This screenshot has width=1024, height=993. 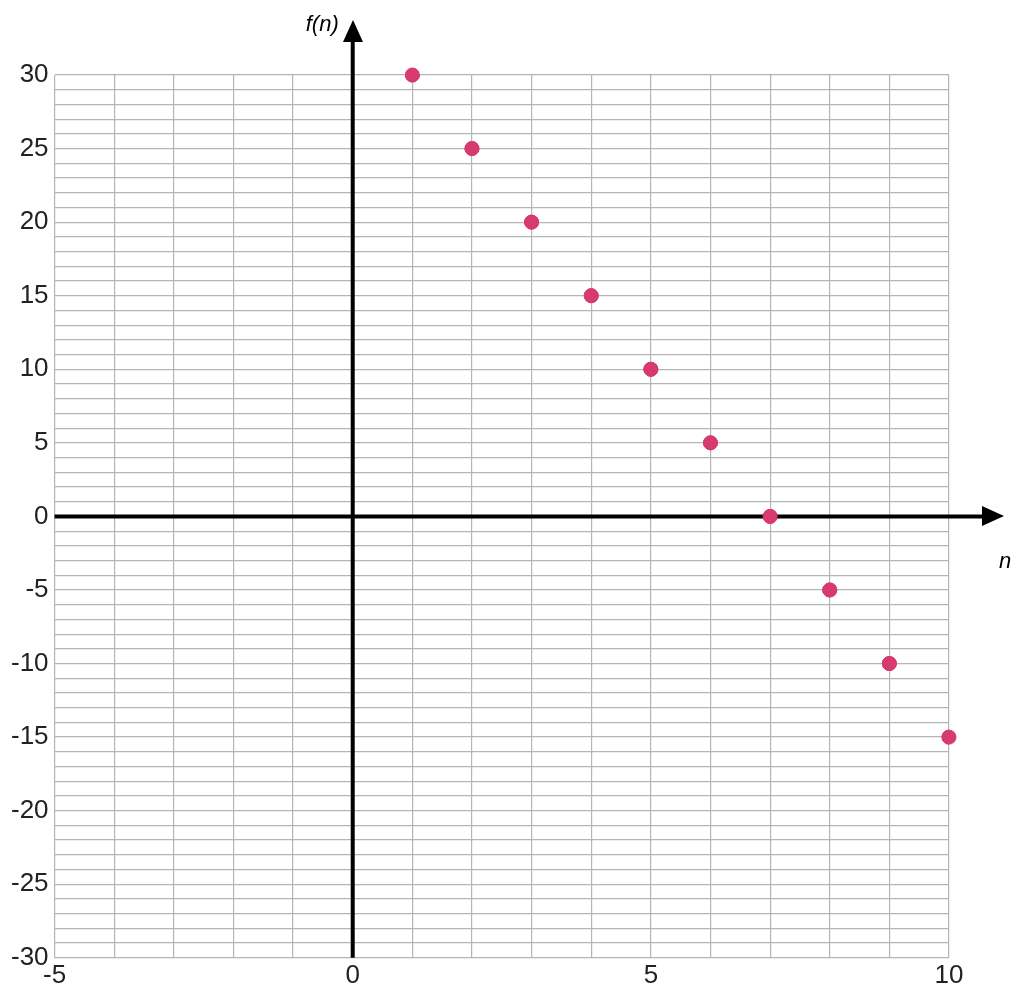 I want to click on y-axis-title: f(n), so click(x=322, y=24).